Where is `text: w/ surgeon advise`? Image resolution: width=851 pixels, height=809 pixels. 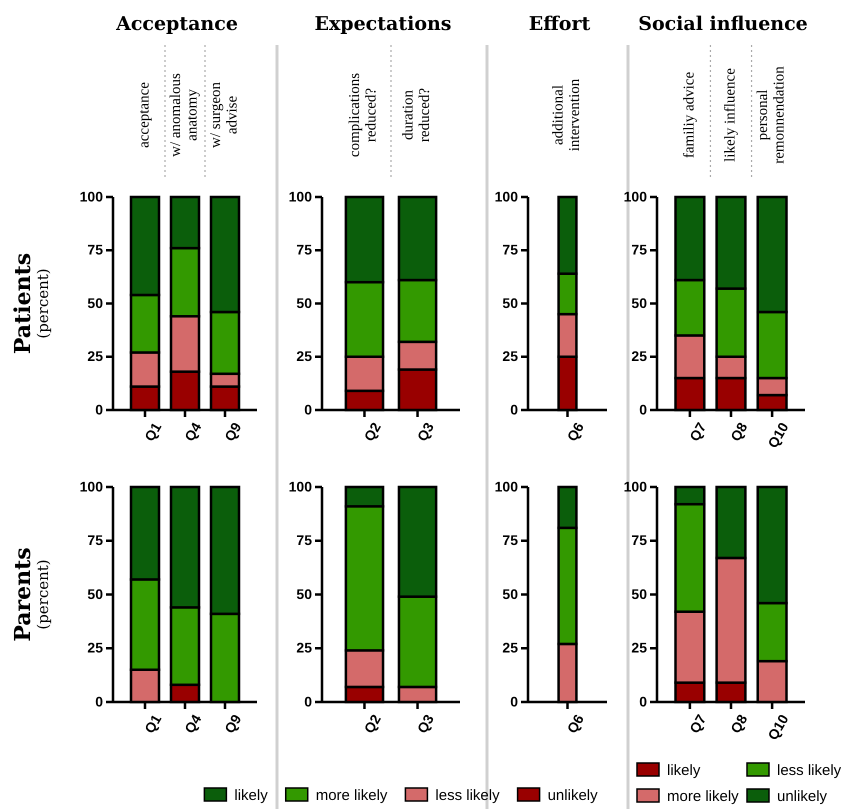 text: w/ surgeon advise is located at coordinates (224, 115).